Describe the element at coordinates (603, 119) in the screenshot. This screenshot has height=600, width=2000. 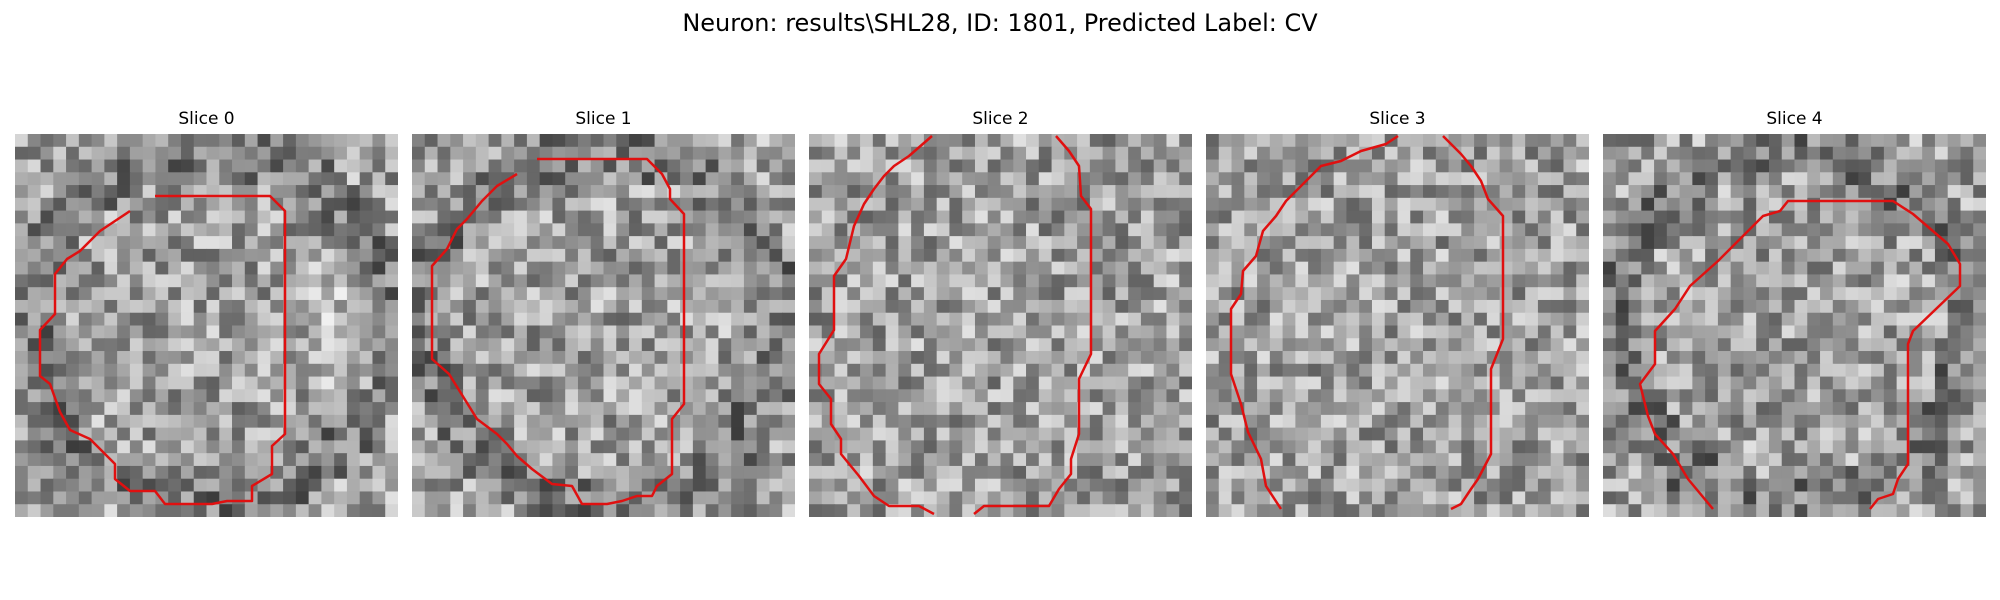
I see `slice-title-1: Slice 1` at that location.